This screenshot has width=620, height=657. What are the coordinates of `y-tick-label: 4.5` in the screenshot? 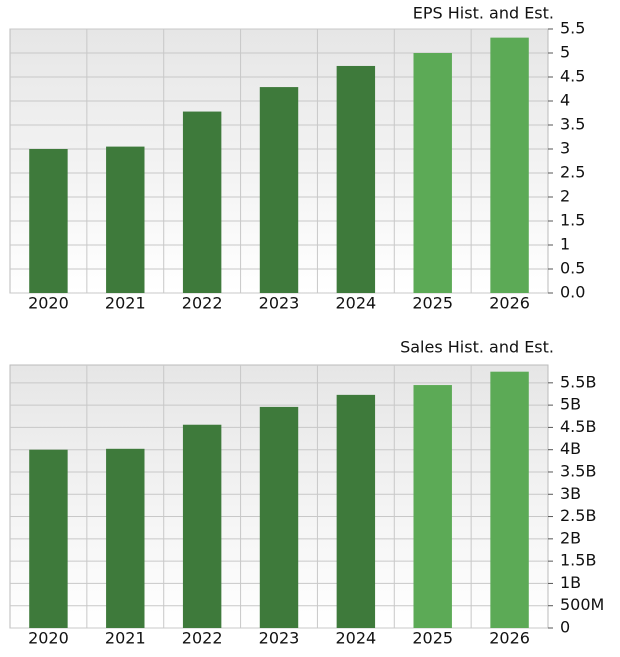 It's located at (572, 76).